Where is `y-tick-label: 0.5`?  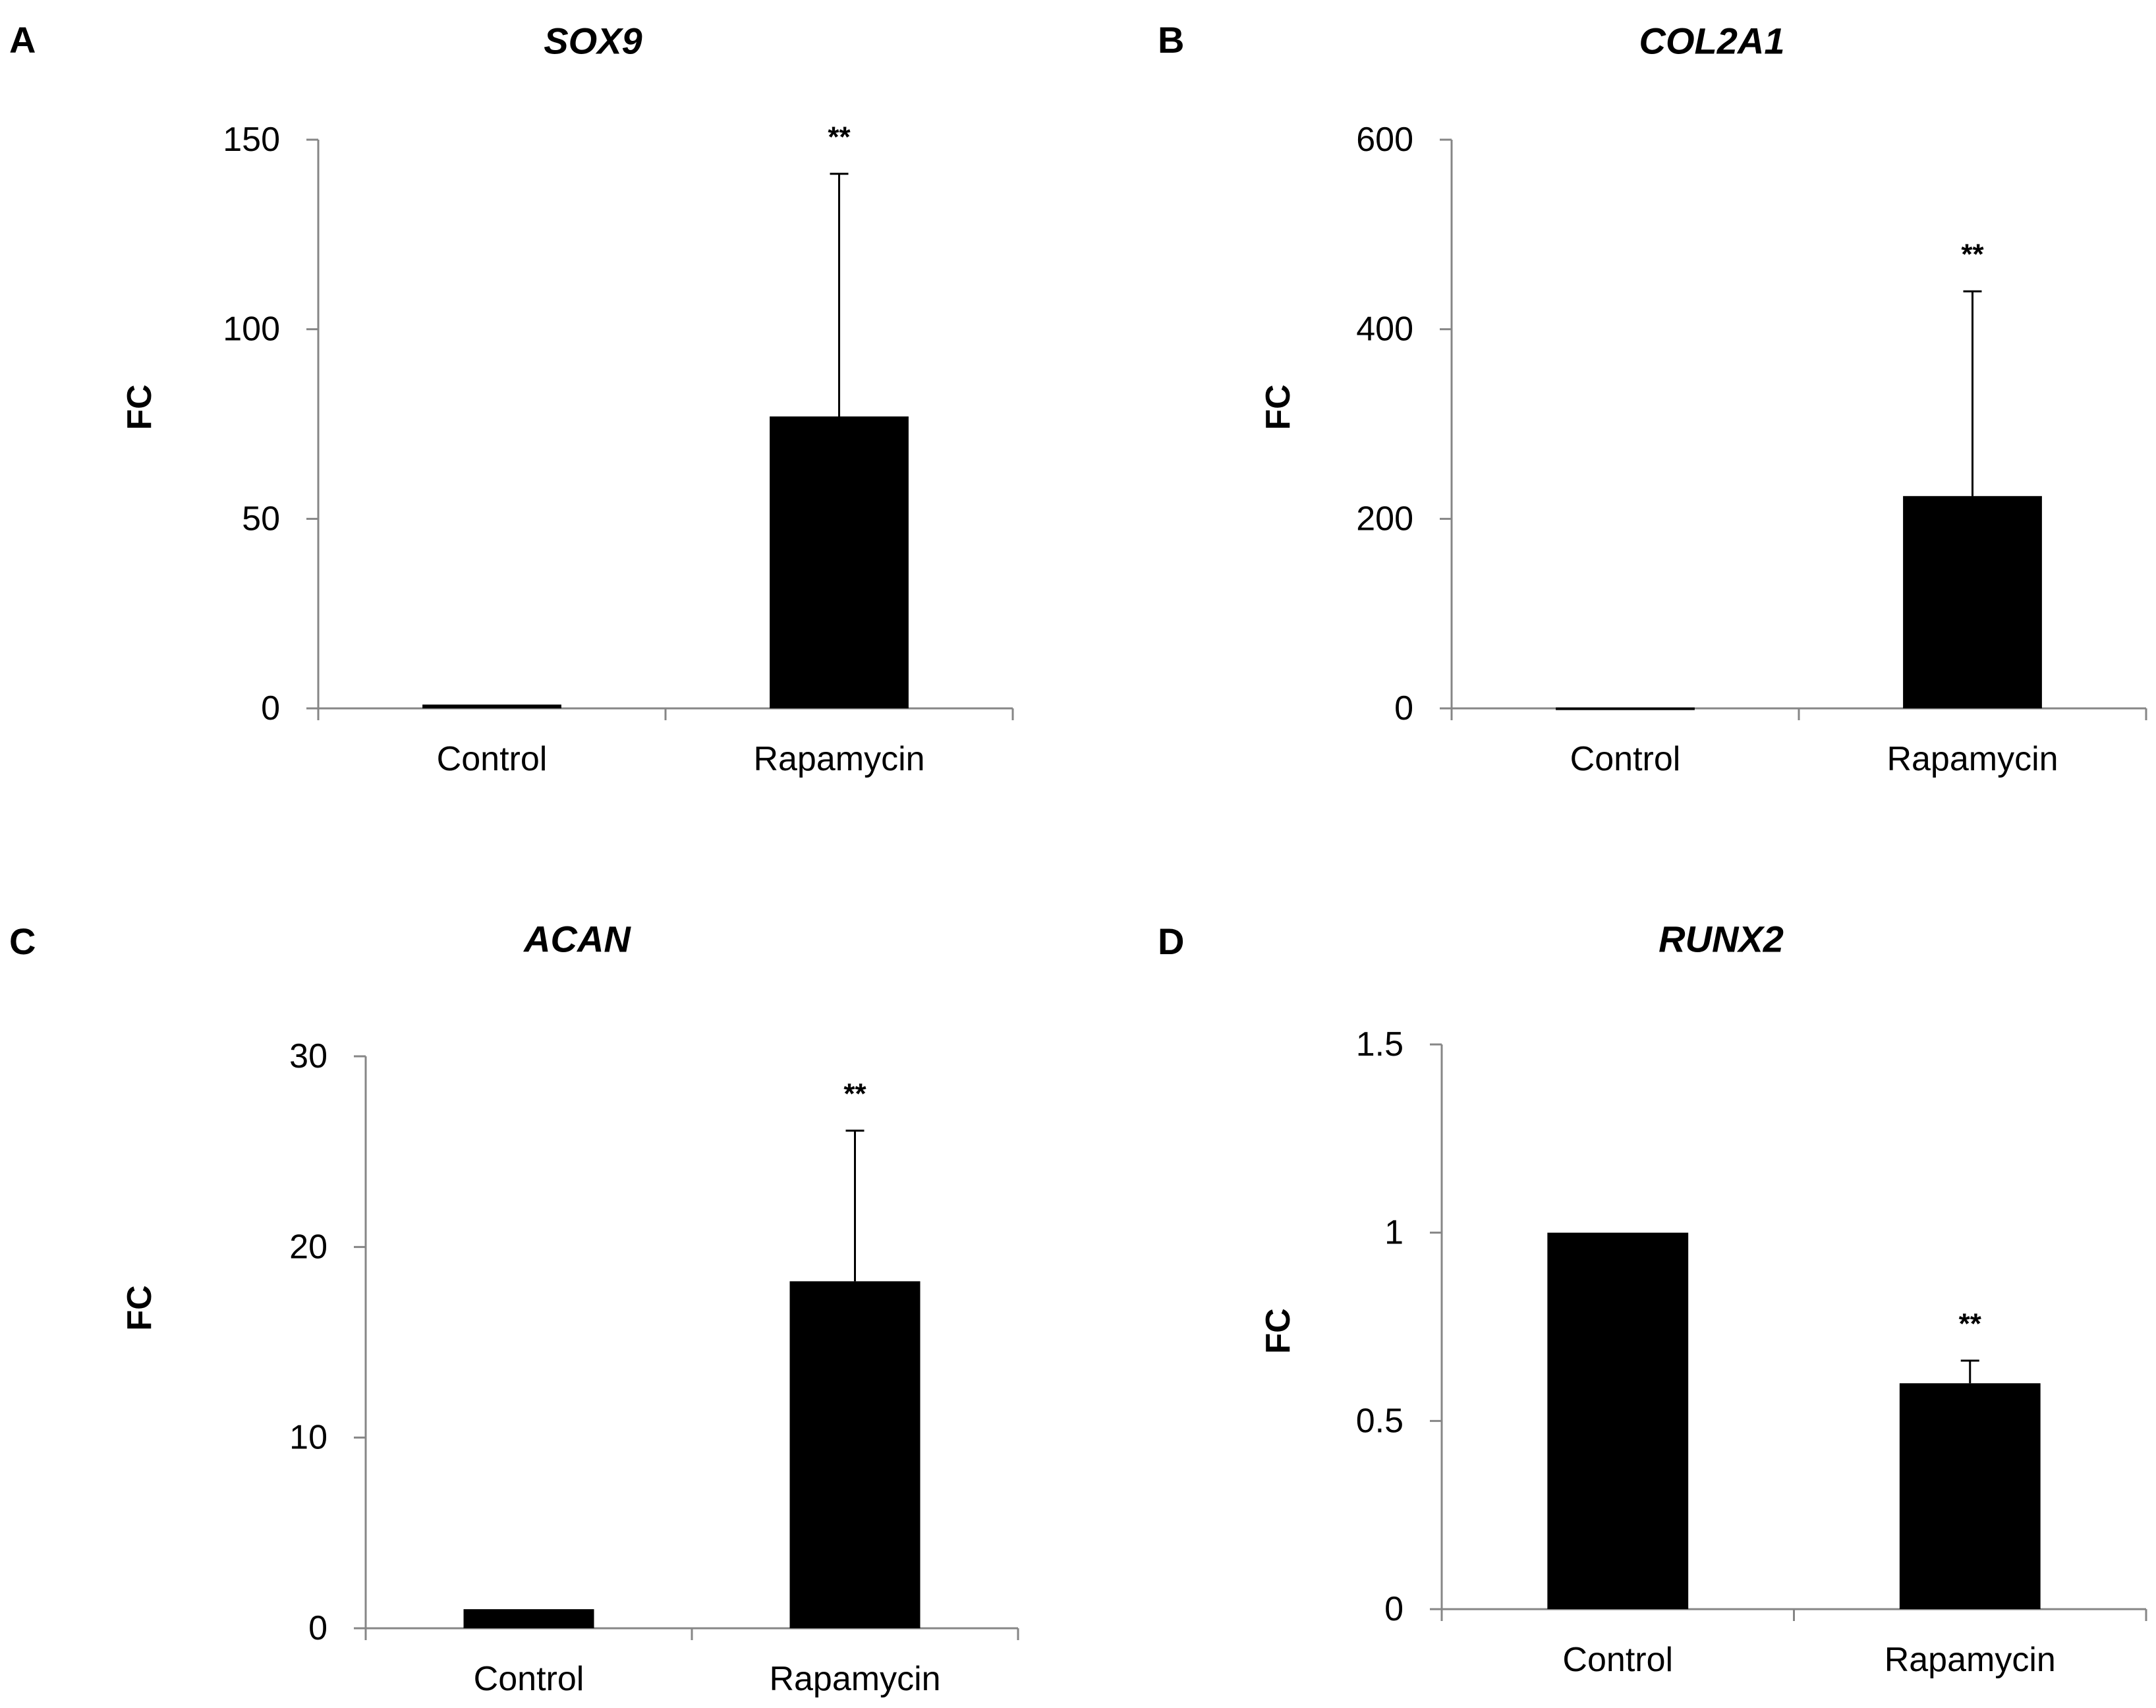
y-tick-label: 0.5 is located at coordinates (1380, 1421).